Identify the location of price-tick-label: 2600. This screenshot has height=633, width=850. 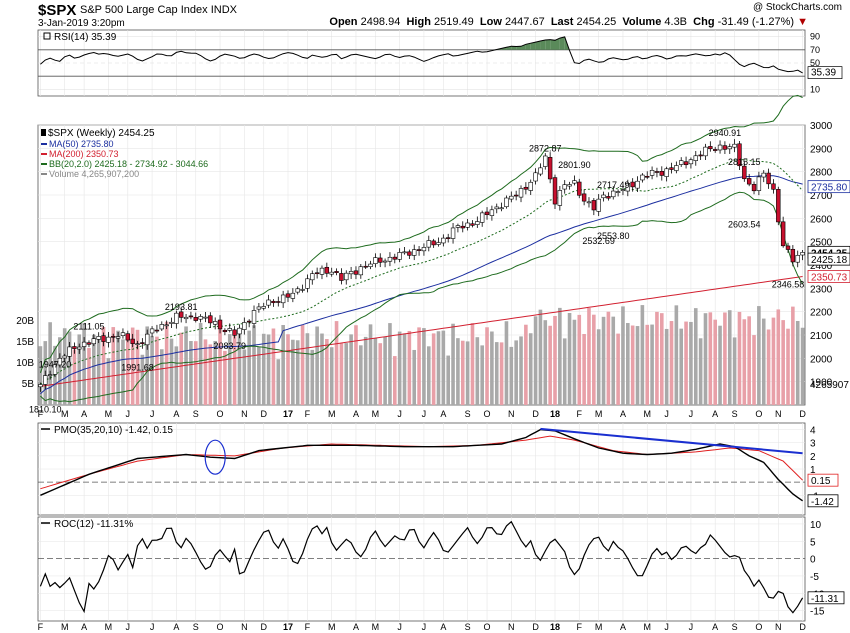
(821, 219).